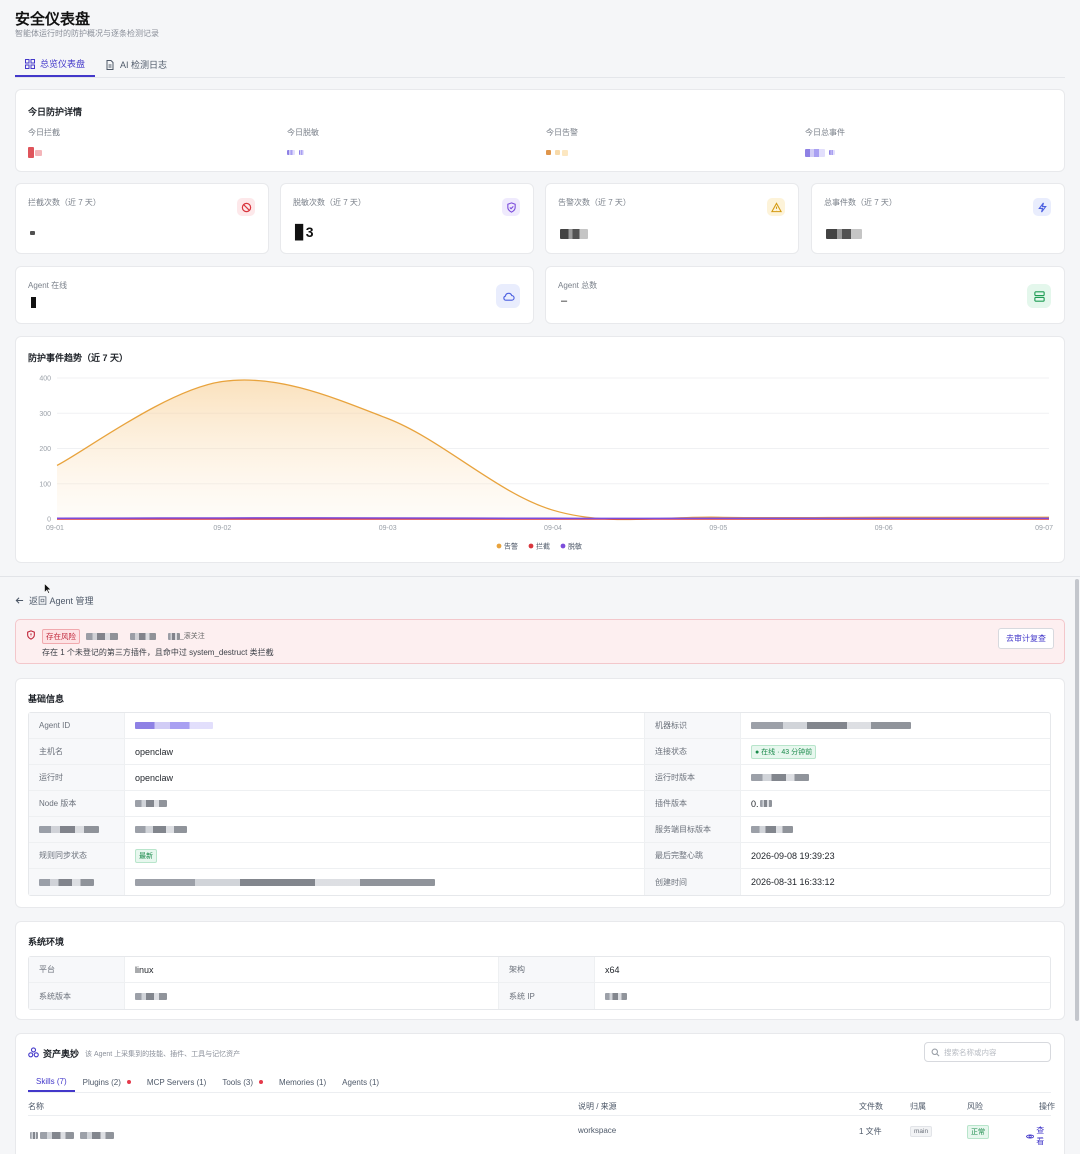  What do you see at coordinates (176, 1082) in the screenshot?
I see `asset-tab-mcp: MCP Servers (1)` at bounding box center [176, 1082].